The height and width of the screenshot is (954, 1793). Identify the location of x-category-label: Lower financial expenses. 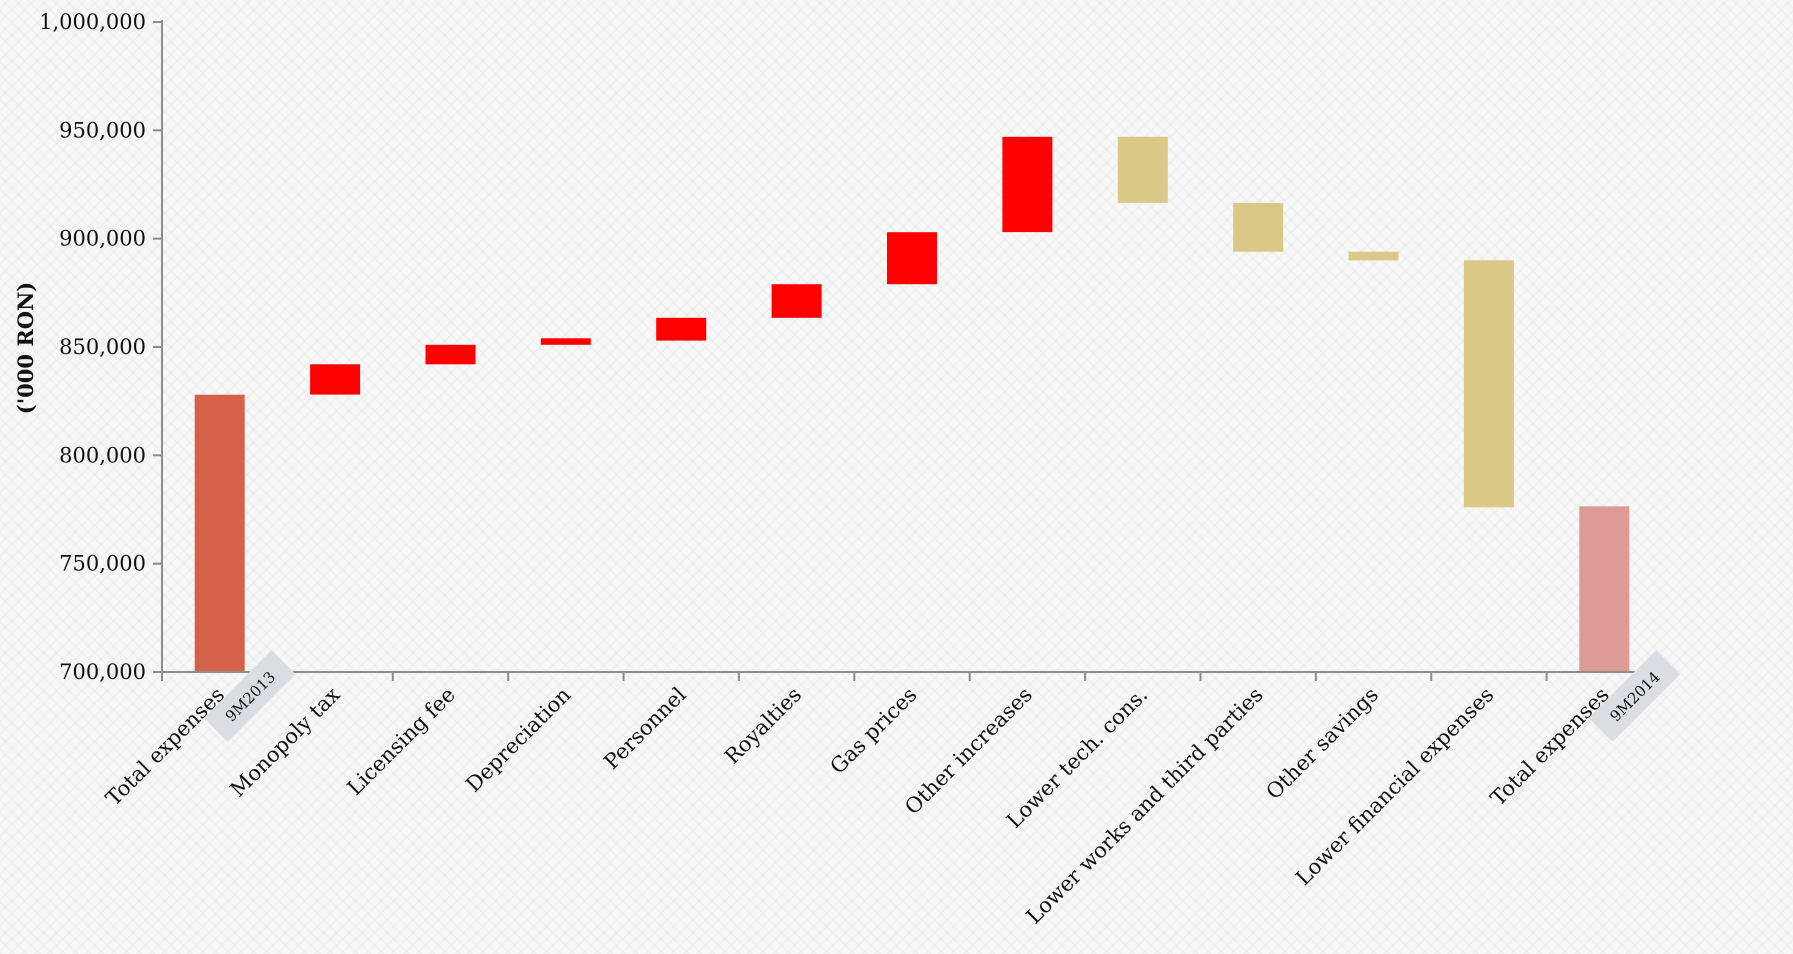
(1394, 786).